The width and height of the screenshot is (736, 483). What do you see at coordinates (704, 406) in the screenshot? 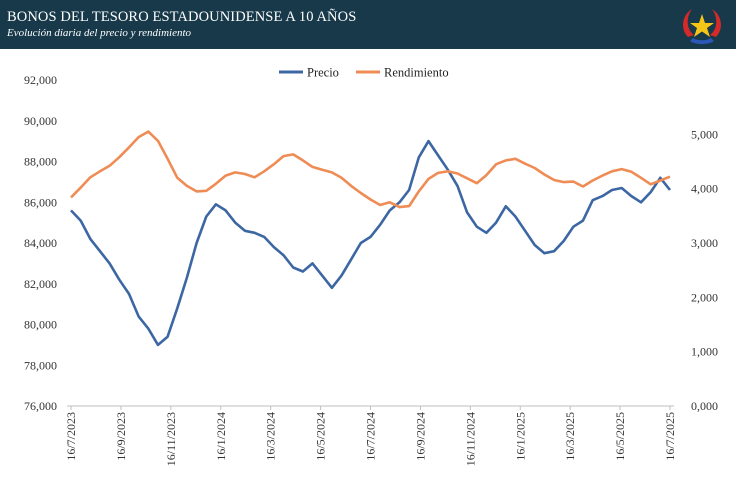
I see `y-right-tick-label: 0,000` at bounding box center [704, 406].